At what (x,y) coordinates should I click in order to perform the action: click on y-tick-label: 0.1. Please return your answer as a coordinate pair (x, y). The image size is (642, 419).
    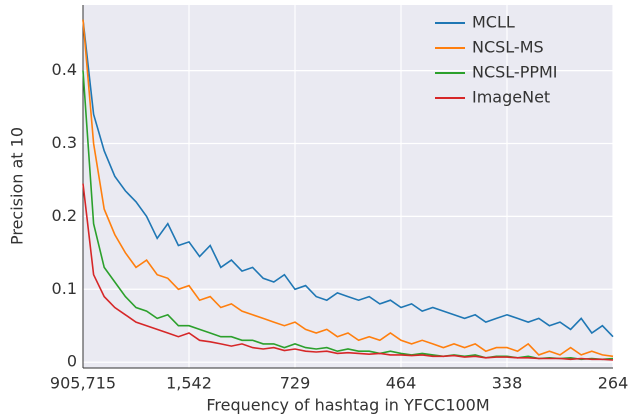
    Looking at the image, I should click on (64, 288).